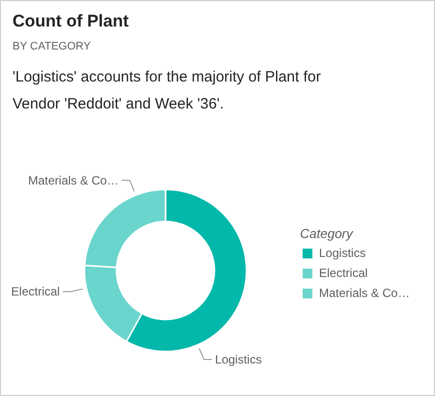  I want to click on chart-title: Count of Plant, so click(70, 21).